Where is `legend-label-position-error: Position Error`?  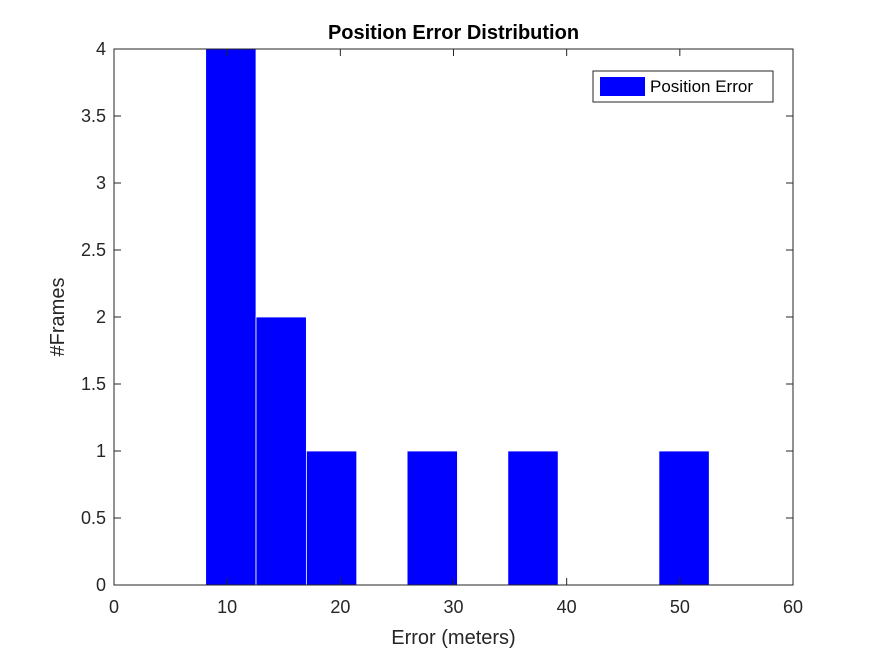 legend-label-position-error: Position Error is located at coordinates (701, 86).